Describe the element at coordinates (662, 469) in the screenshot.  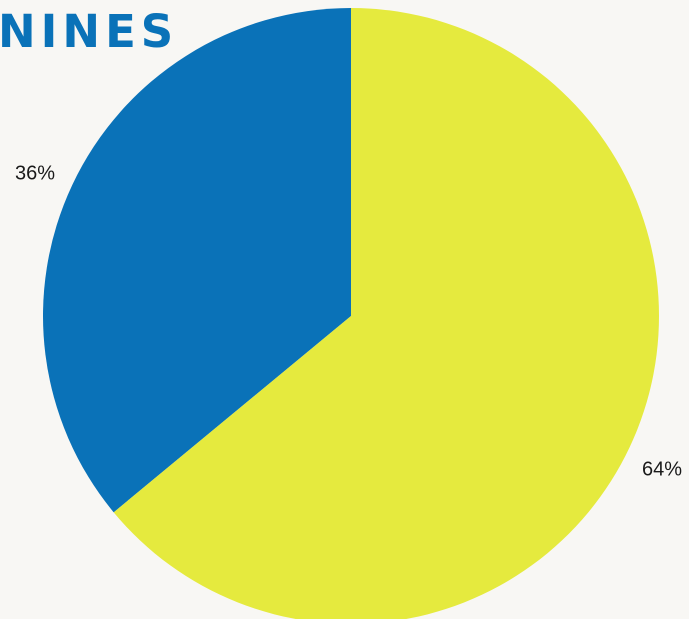
I see `slice-label-64: 64%` at that location.